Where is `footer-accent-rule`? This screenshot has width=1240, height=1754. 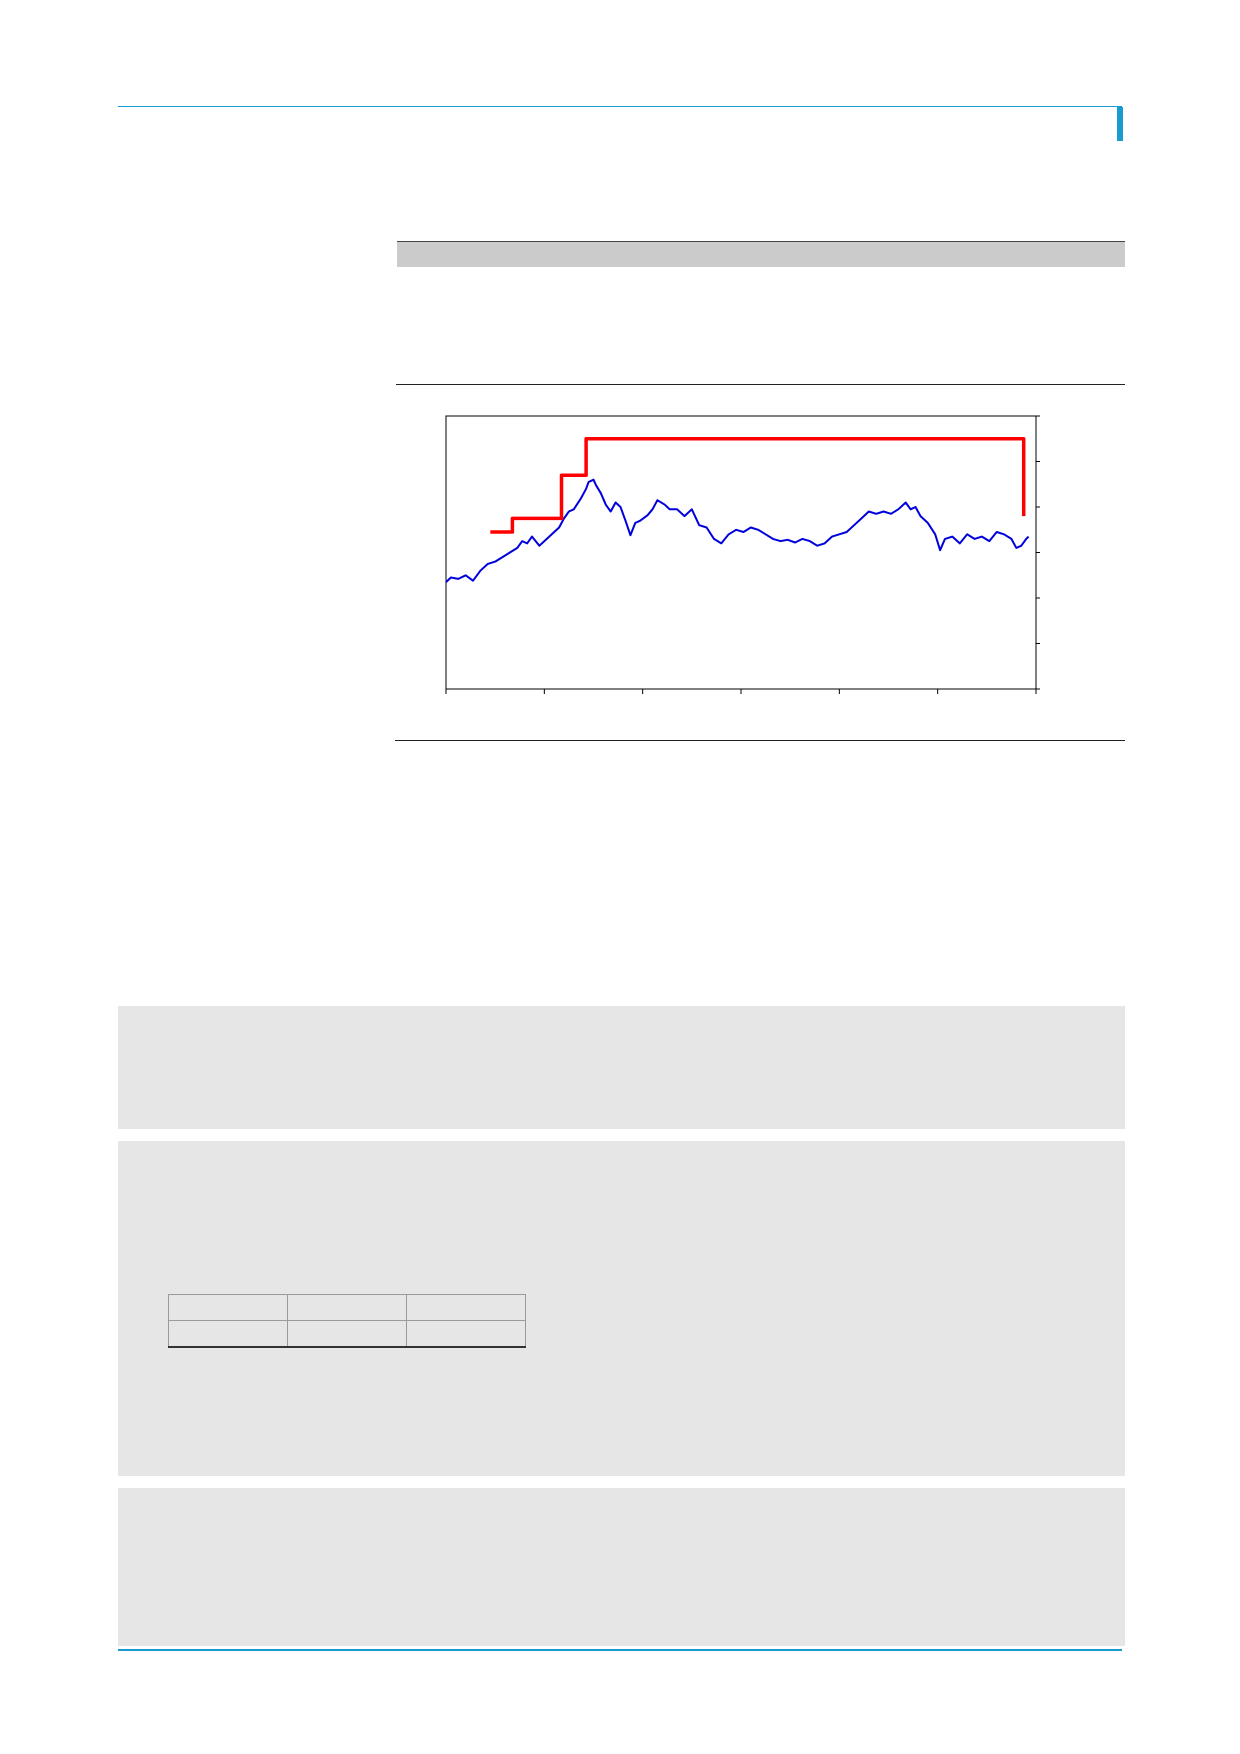 footer-accent-rule is located at coordinates (620, 1650).